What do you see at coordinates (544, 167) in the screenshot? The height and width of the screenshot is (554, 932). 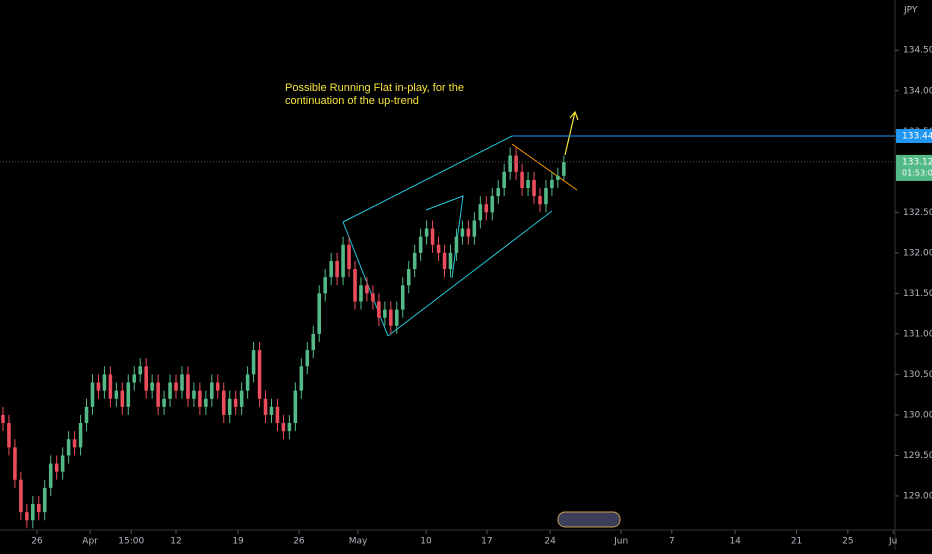 I see `flat-line` at bounding box center [544, 167].